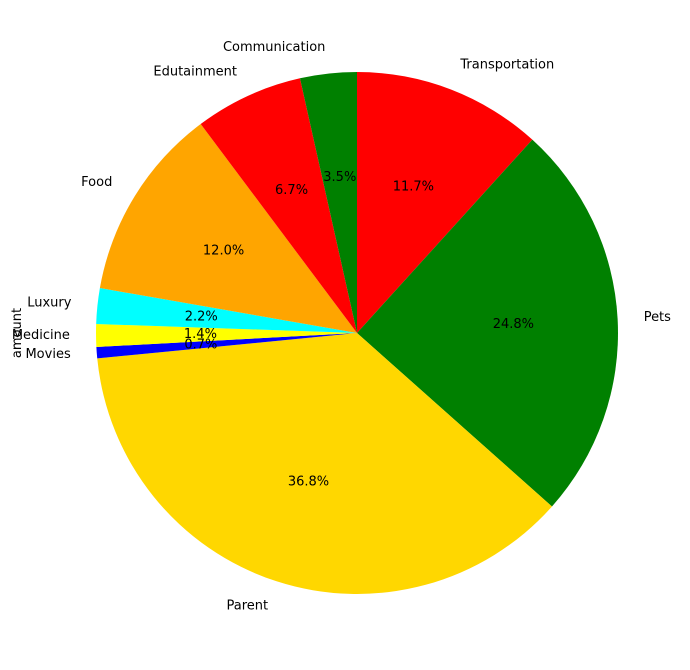  Describe the element at coordinates (247, 605) in the screenshot. I see `slice-label-parent: Parent` at that location.